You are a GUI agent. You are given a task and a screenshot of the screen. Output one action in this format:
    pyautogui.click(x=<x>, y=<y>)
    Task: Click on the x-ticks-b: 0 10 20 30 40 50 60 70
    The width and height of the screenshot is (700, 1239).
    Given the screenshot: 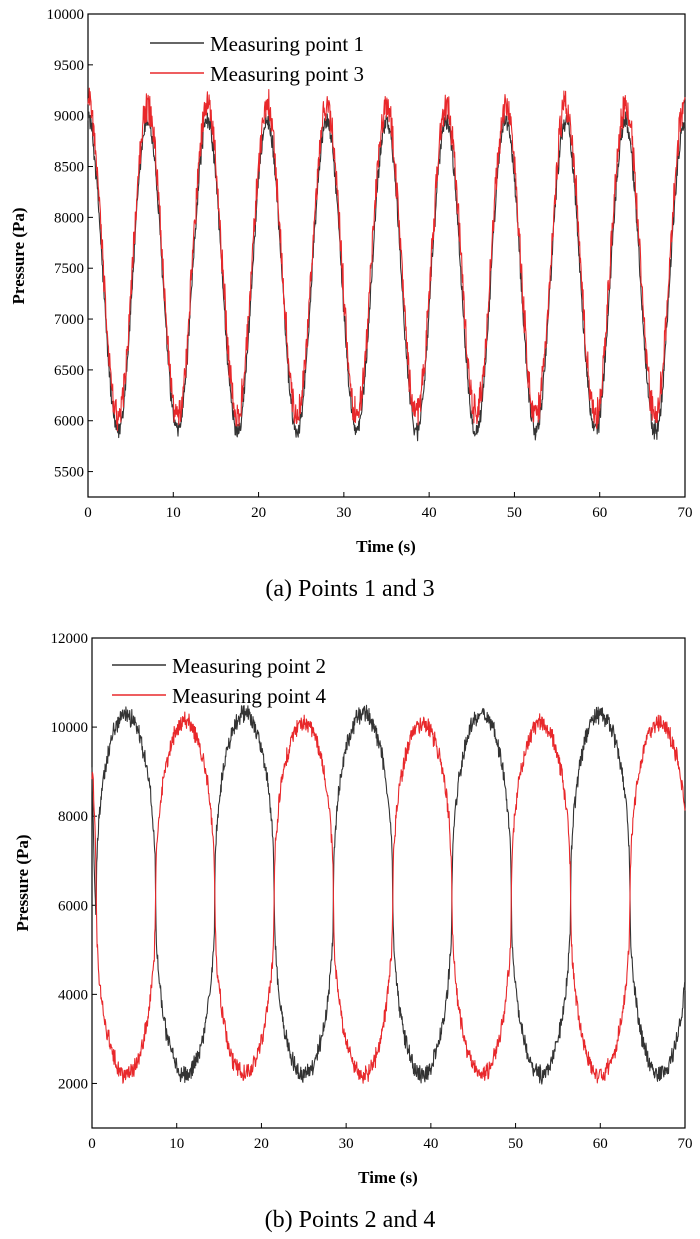 What is the action you would take?
    pyautogui.click(x=390, y=1137)
    